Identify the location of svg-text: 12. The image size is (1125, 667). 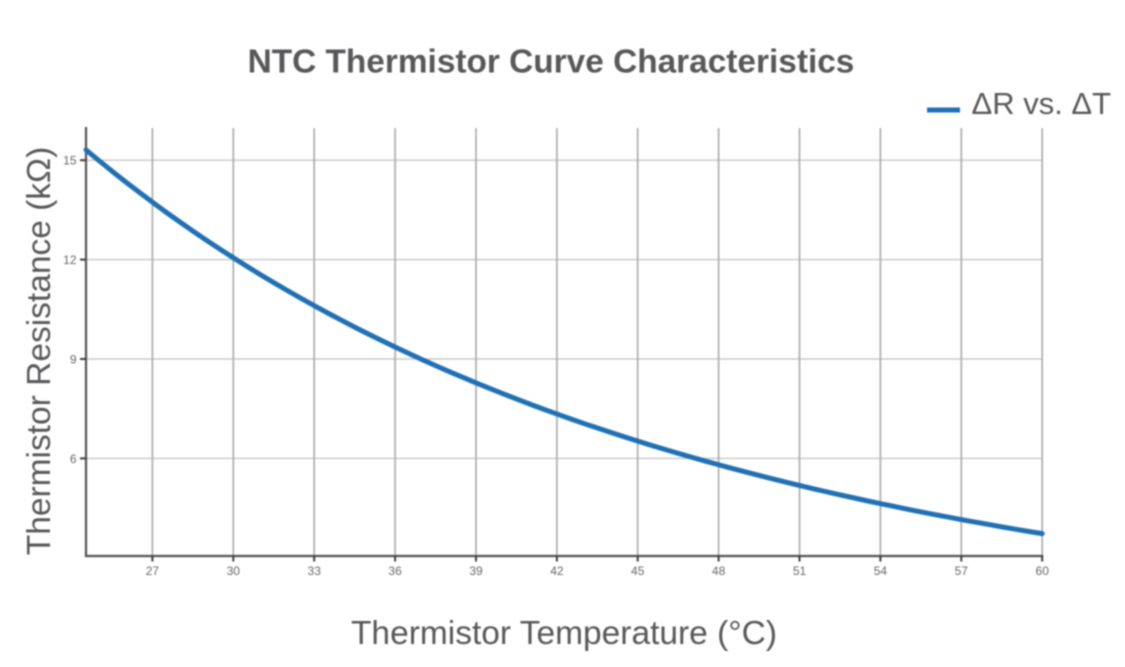
(70, 260).